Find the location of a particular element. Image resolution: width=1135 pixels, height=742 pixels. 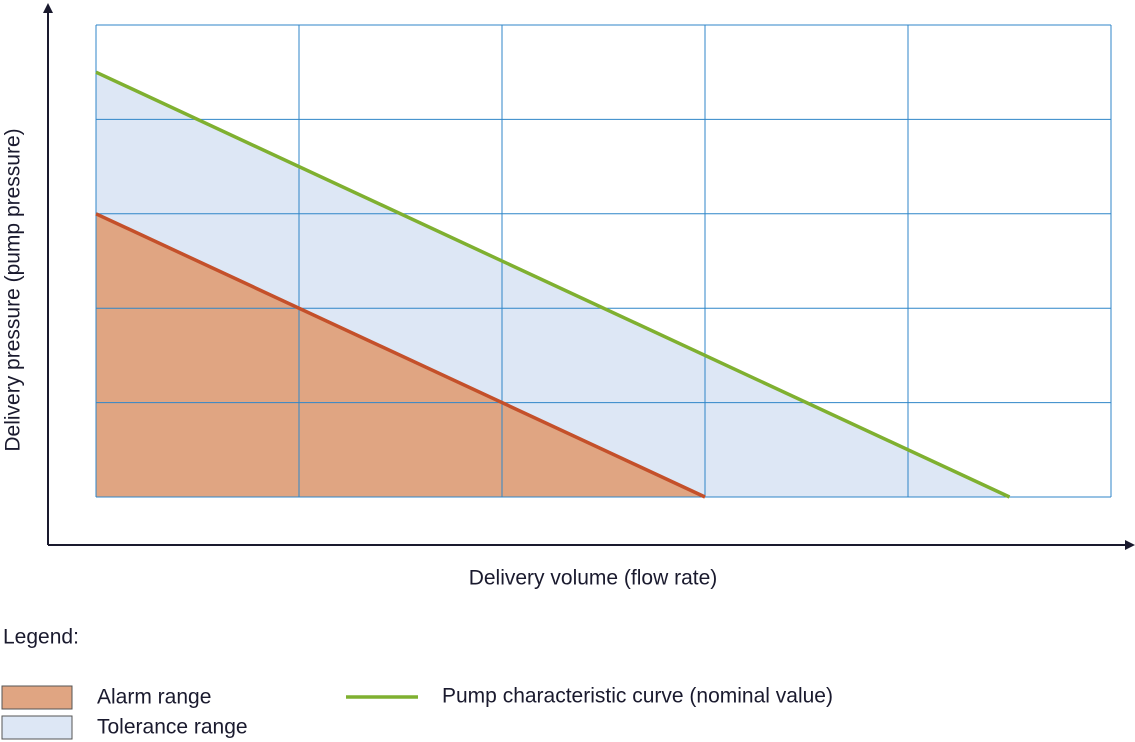

legend-title: Legend: is located at coordinates (41, 637).